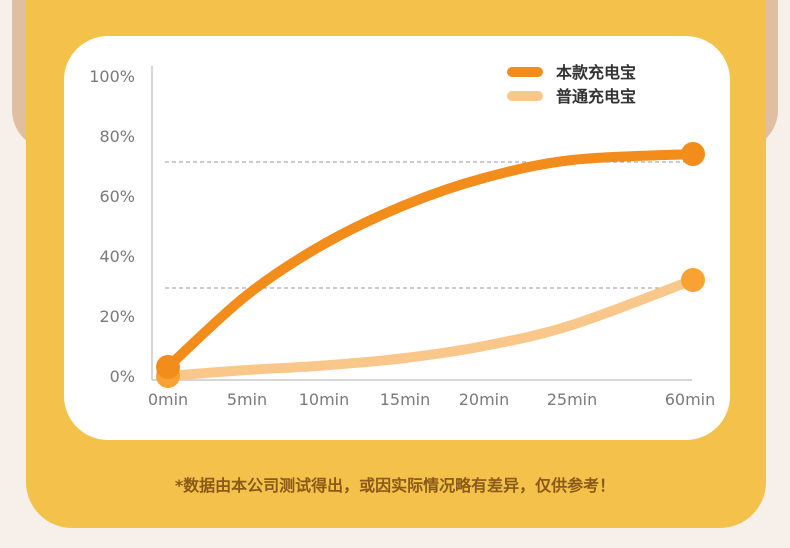 The width and height of the screenshot is (790, 548). What do you see at coordinates (112, 76) in the screenshot?
I see `y-tick-label: 100%` at bounding box center [112, 76].